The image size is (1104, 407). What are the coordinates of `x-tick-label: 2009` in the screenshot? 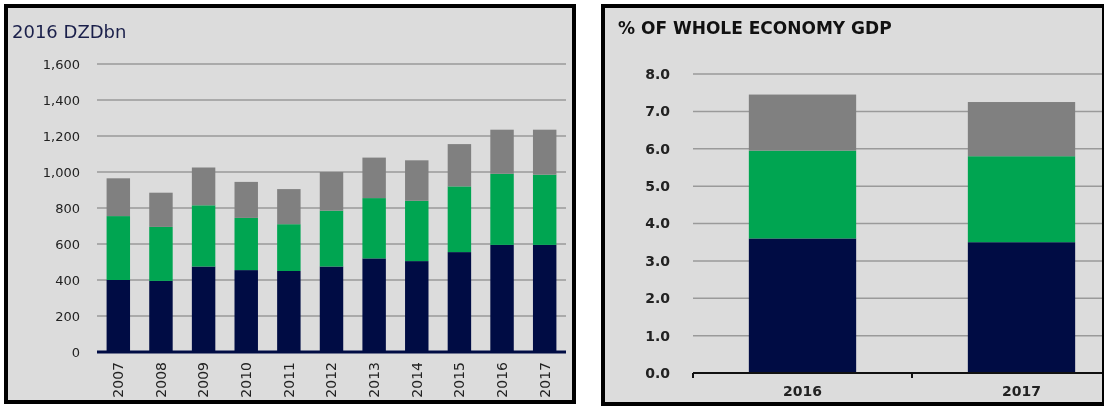 It's located at (203, 380).